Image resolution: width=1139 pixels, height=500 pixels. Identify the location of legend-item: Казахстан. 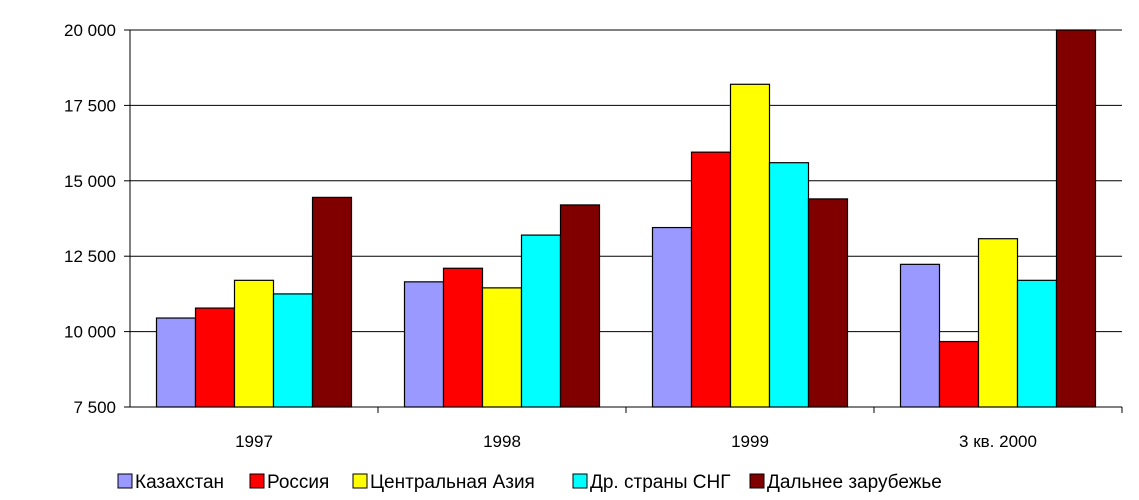
(170, 482).